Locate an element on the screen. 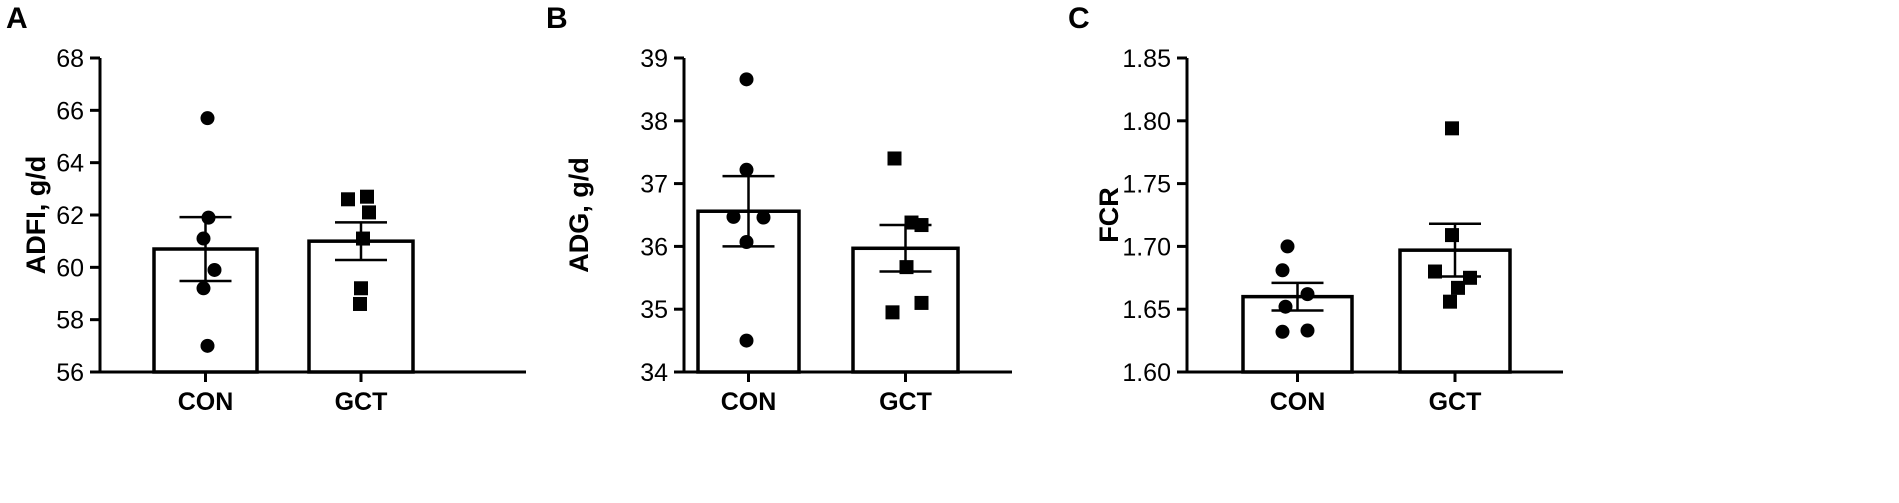 Image resolution: width=1899 pixels, height=503 pixels. y-tick-label: 68 is located at coordinates (70, 59).